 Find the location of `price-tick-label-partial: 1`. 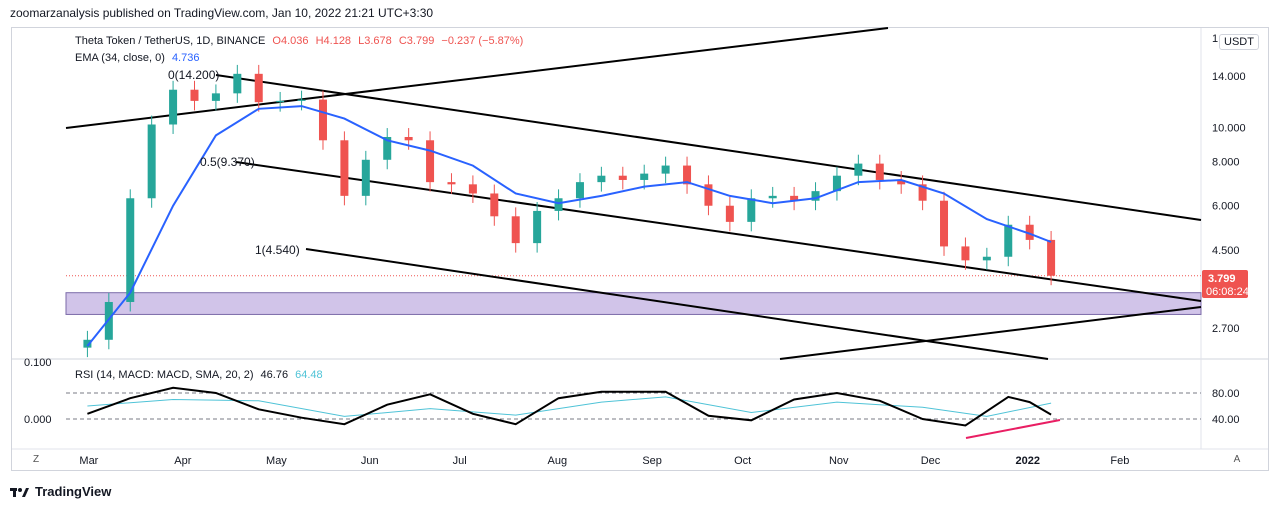

price-tick-label-partial: 1 is located at coordinates (1215, 39).